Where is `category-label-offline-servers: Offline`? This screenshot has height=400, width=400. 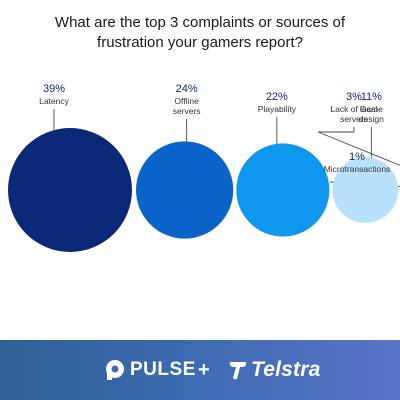
category-label-offline-servers: Offline is located at coordinates (186, 101).